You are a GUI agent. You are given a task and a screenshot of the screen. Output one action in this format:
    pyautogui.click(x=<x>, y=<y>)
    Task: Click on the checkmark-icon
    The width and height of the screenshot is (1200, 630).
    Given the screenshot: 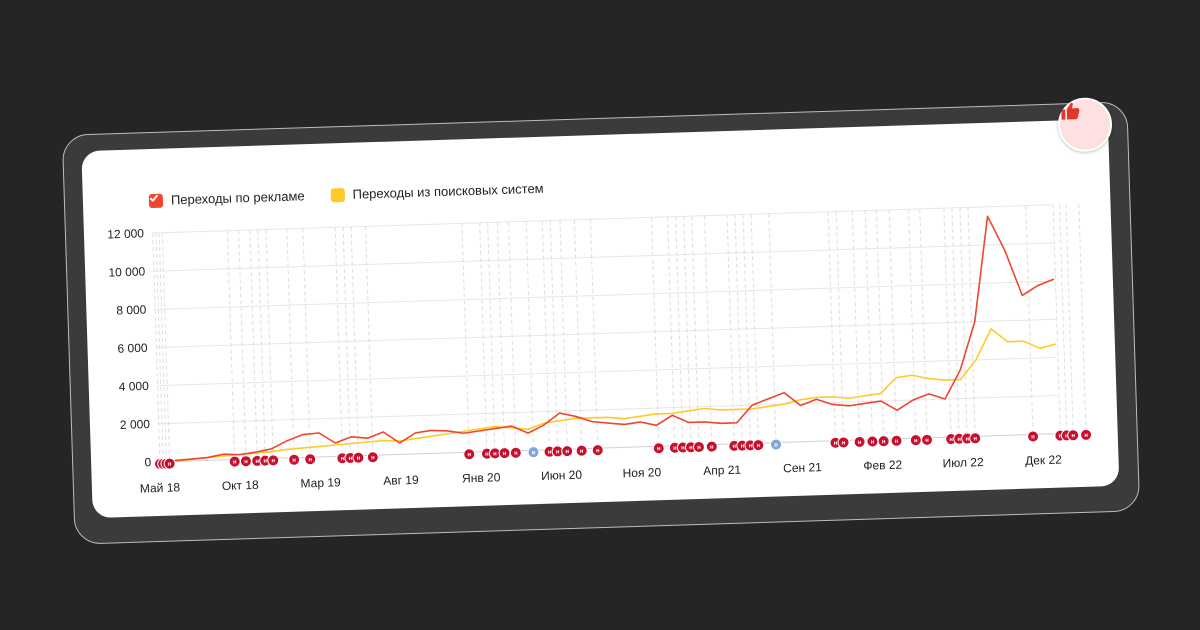 What is the action you would take?
    pyautogui.click(x=154, y=198)
    